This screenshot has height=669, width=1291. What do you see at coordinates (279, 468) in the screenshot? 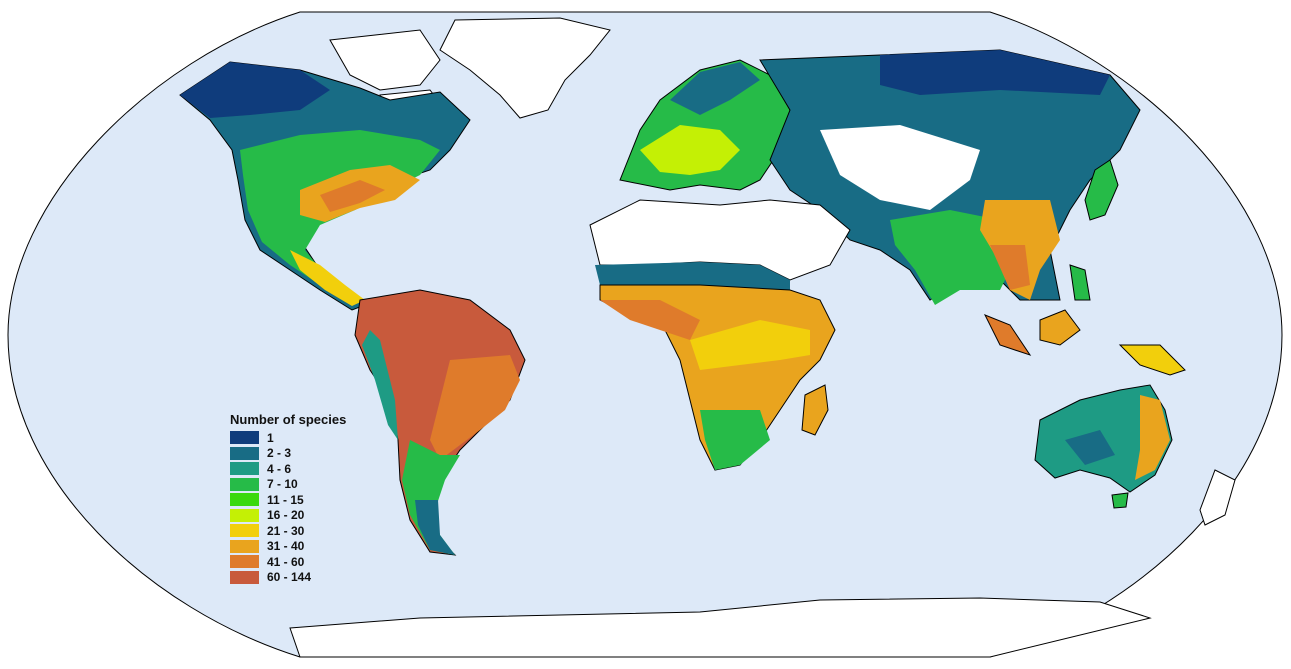
I see `legend-label: 4 - 6` at bounding box center [279, 468].